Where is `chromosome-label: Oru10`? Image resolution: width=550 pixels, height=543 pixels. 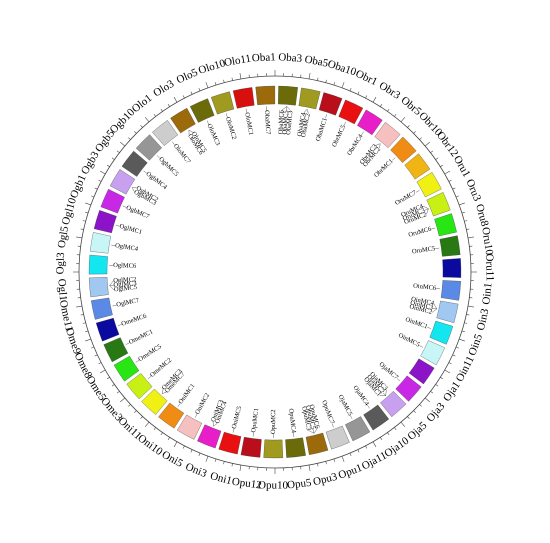
chromosome-label: Oru10 is located at coordinates (487, 241).